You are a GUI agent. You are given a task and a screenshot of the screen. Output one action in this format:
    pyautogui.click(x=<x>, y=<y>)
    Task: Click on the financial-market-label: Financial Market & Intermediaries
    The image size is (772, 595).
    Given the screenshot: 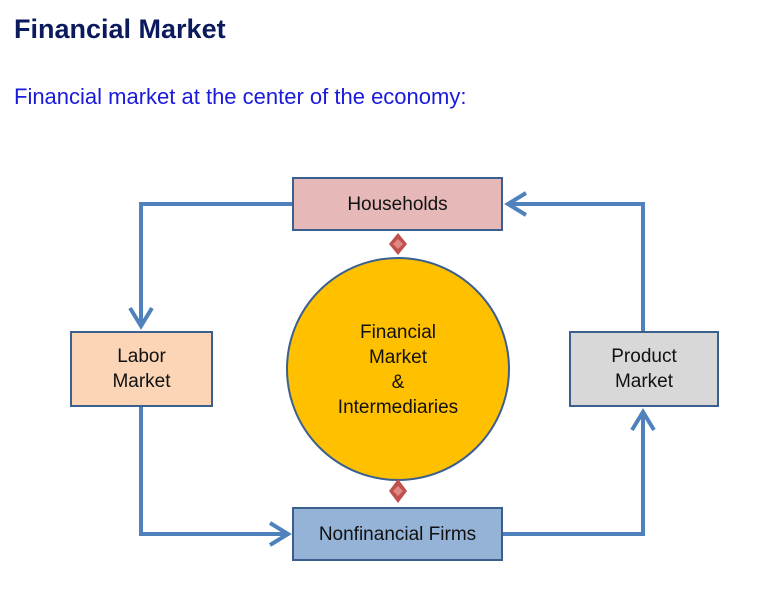 What is the action you would take?
    pyautogui.click(x=398, y=370)
    